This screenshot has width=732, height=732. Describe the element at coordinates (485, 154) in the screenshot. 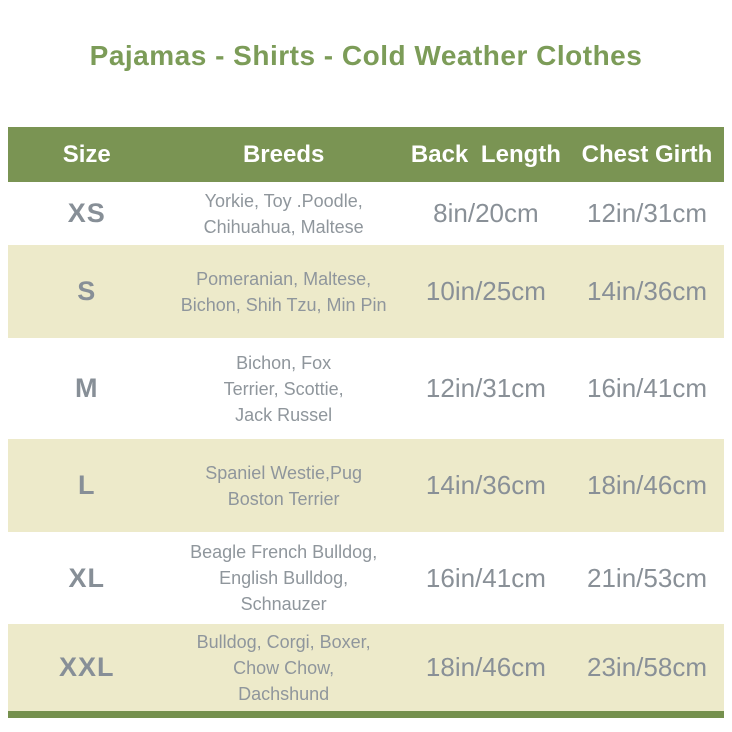

I see `header-back-length: Back Length` at that location.